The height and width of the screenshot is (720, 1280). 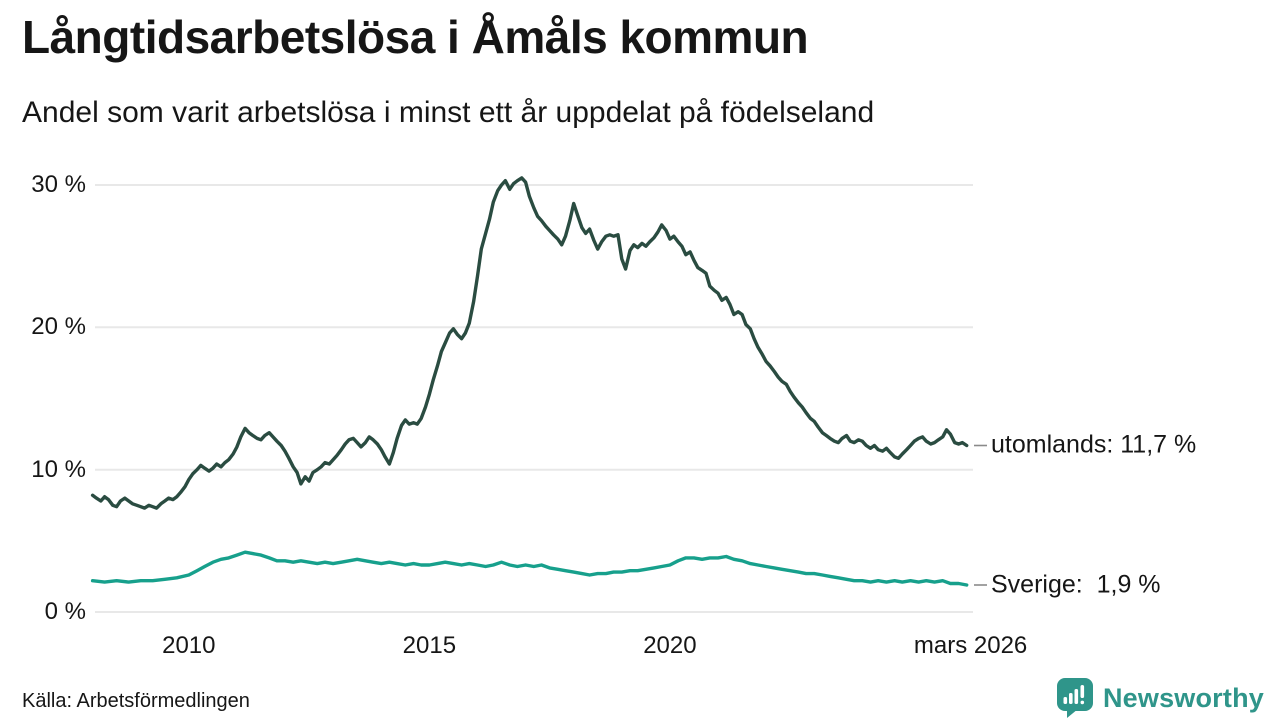 I want to click on y-tick-label-30: 30 %, so click(x=58, y=184).